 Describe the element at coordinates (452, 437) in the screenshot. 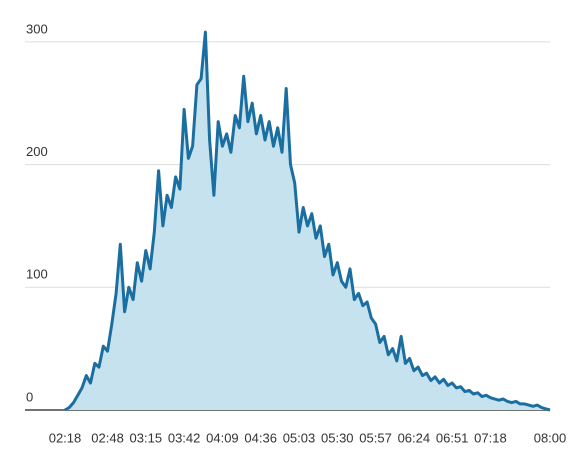

I see `x-tick-label: 06:51` at that location.